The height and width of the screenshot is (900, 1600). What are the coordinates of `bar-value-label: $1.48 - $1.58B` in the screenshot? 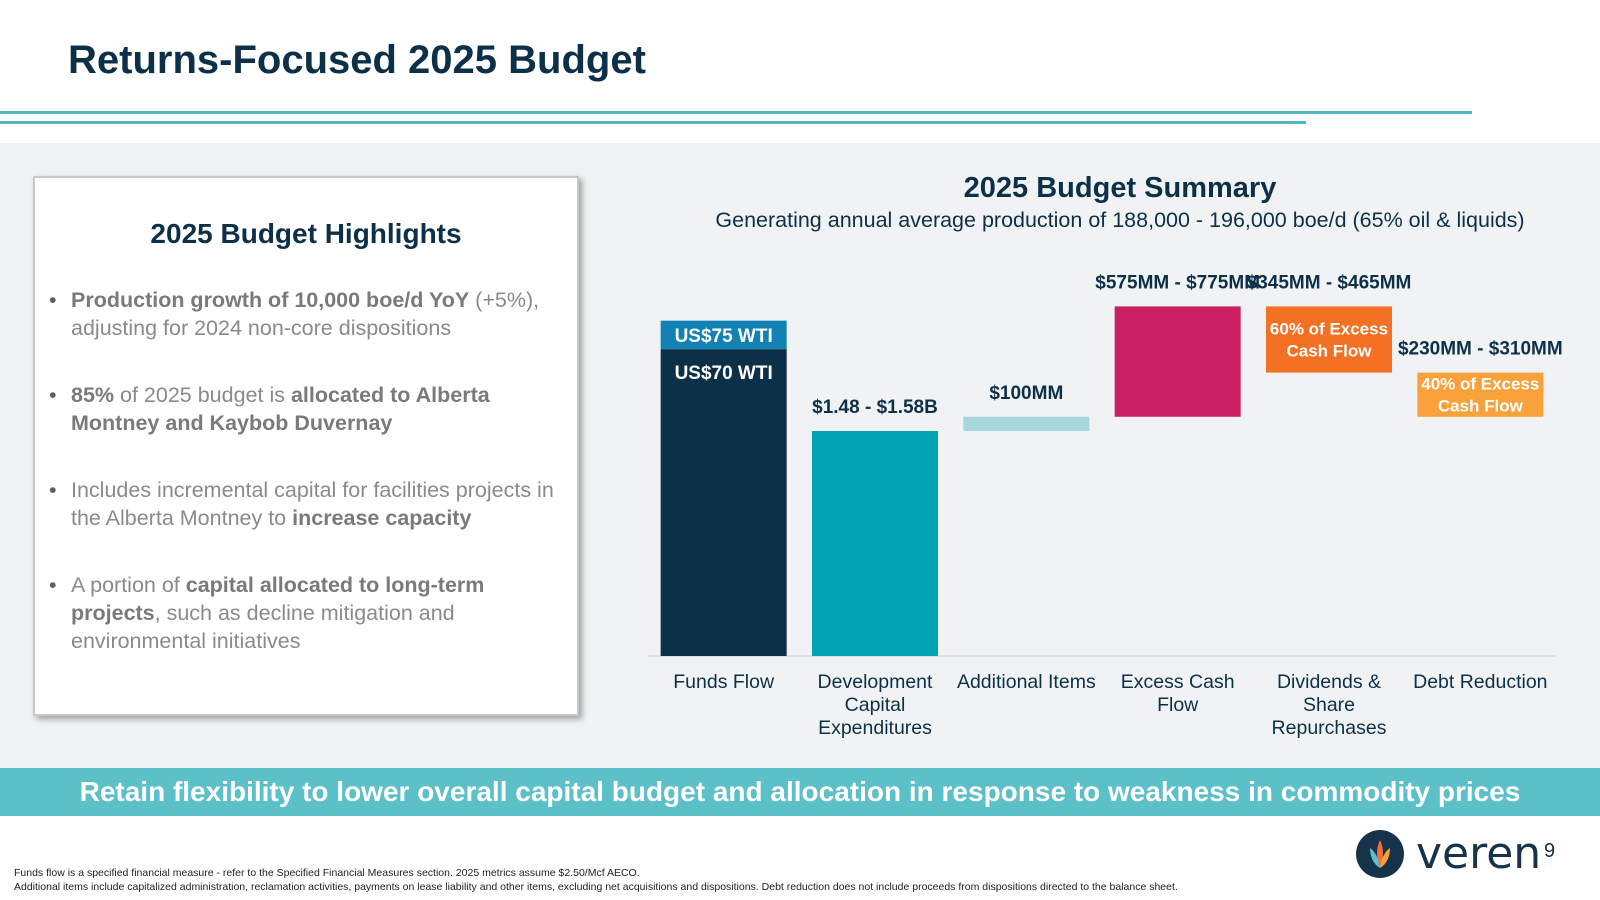 It's located at (875, 407).